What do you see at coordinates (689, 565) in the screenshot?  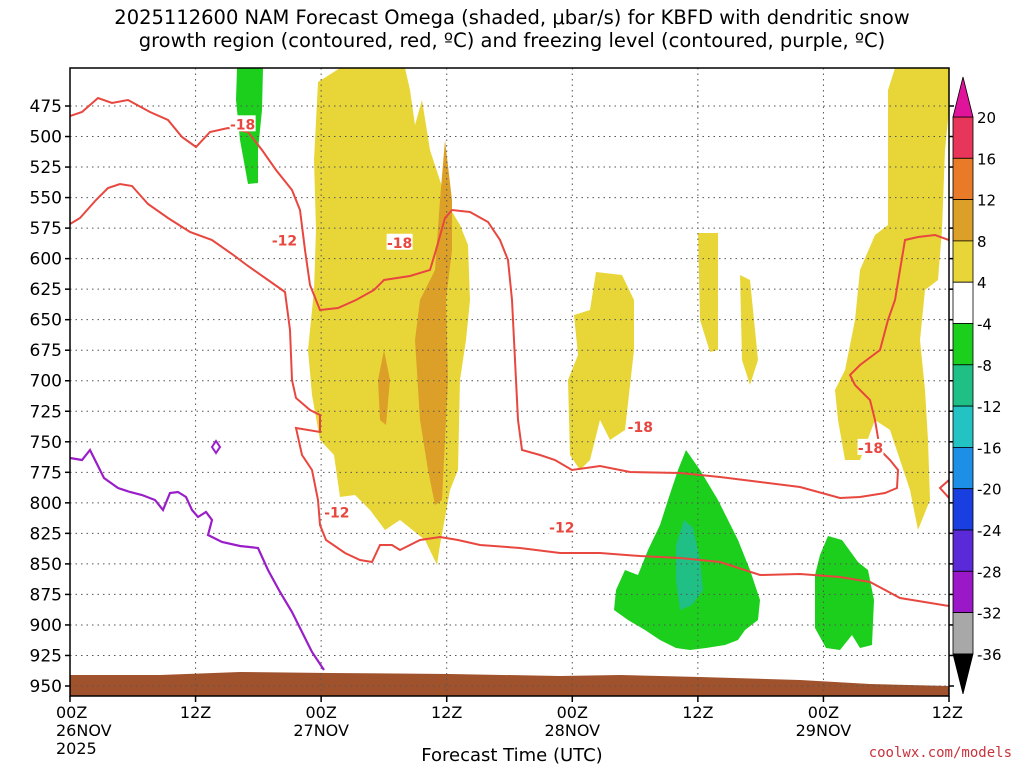 I see `omega-region-teal` at bounding box center [689, 565].